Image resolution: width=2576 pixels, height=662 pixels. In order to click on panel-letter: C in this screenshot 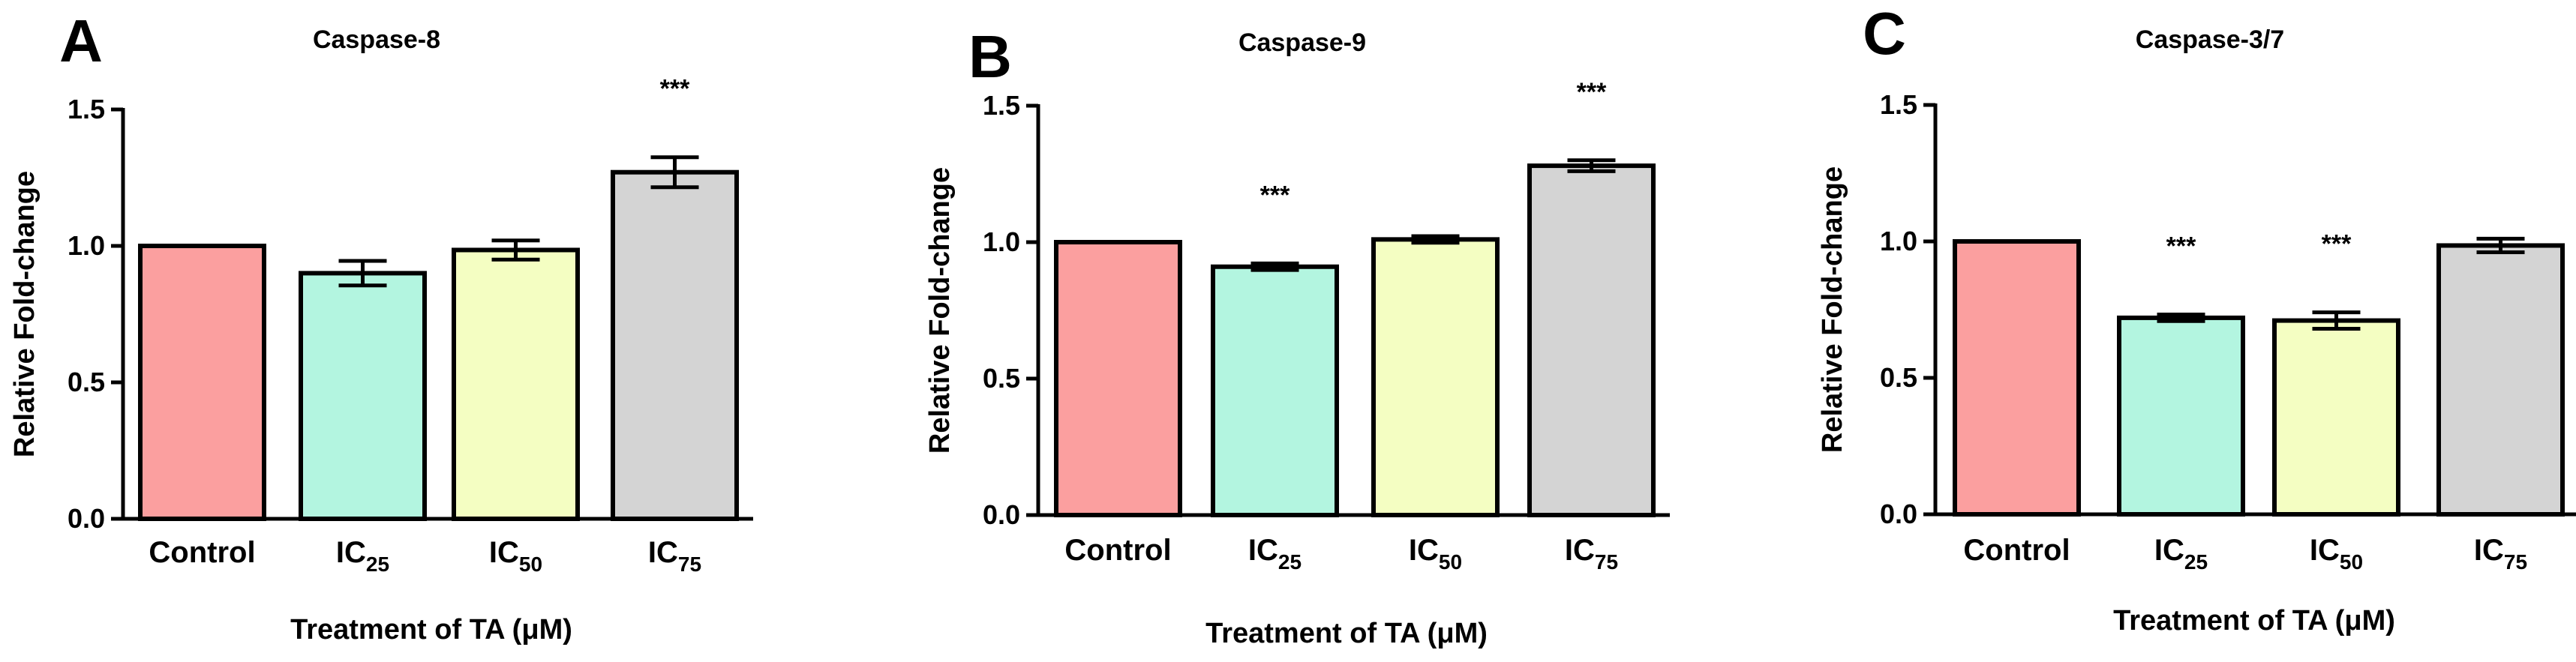, I will do `click(1884, 33)`.